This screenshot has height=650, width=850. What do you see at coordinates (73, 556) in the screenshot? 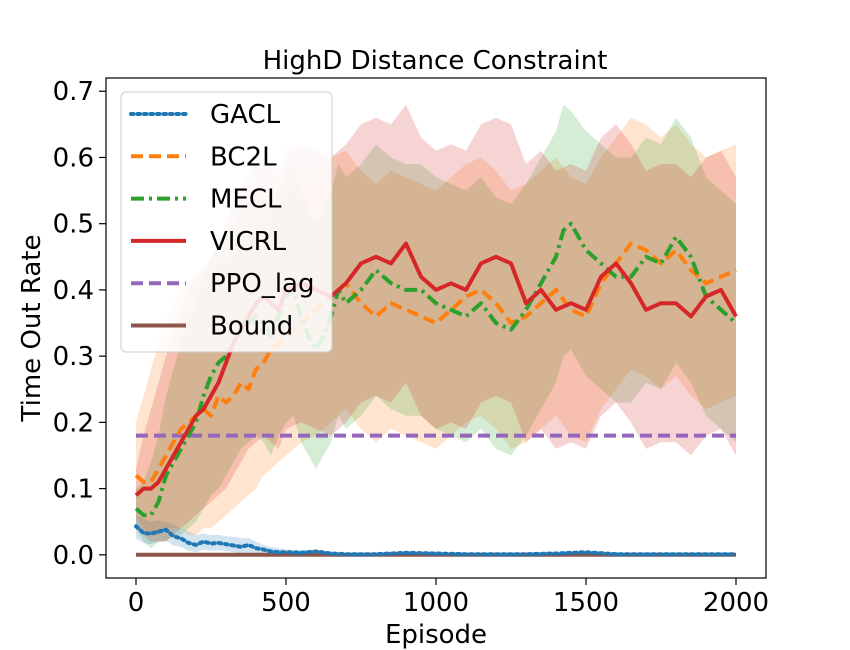
I see `y-tick-label: 0.0` at bounding box center [73, 556].